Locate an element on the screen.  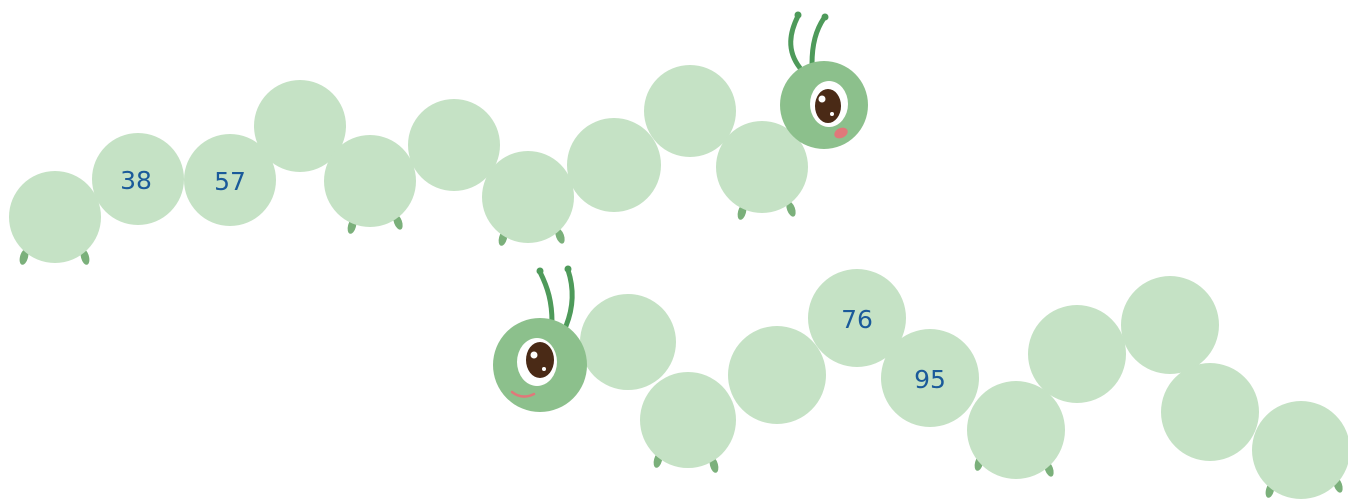
caterpillar-bottom-head is located at coordinates (540, 338).